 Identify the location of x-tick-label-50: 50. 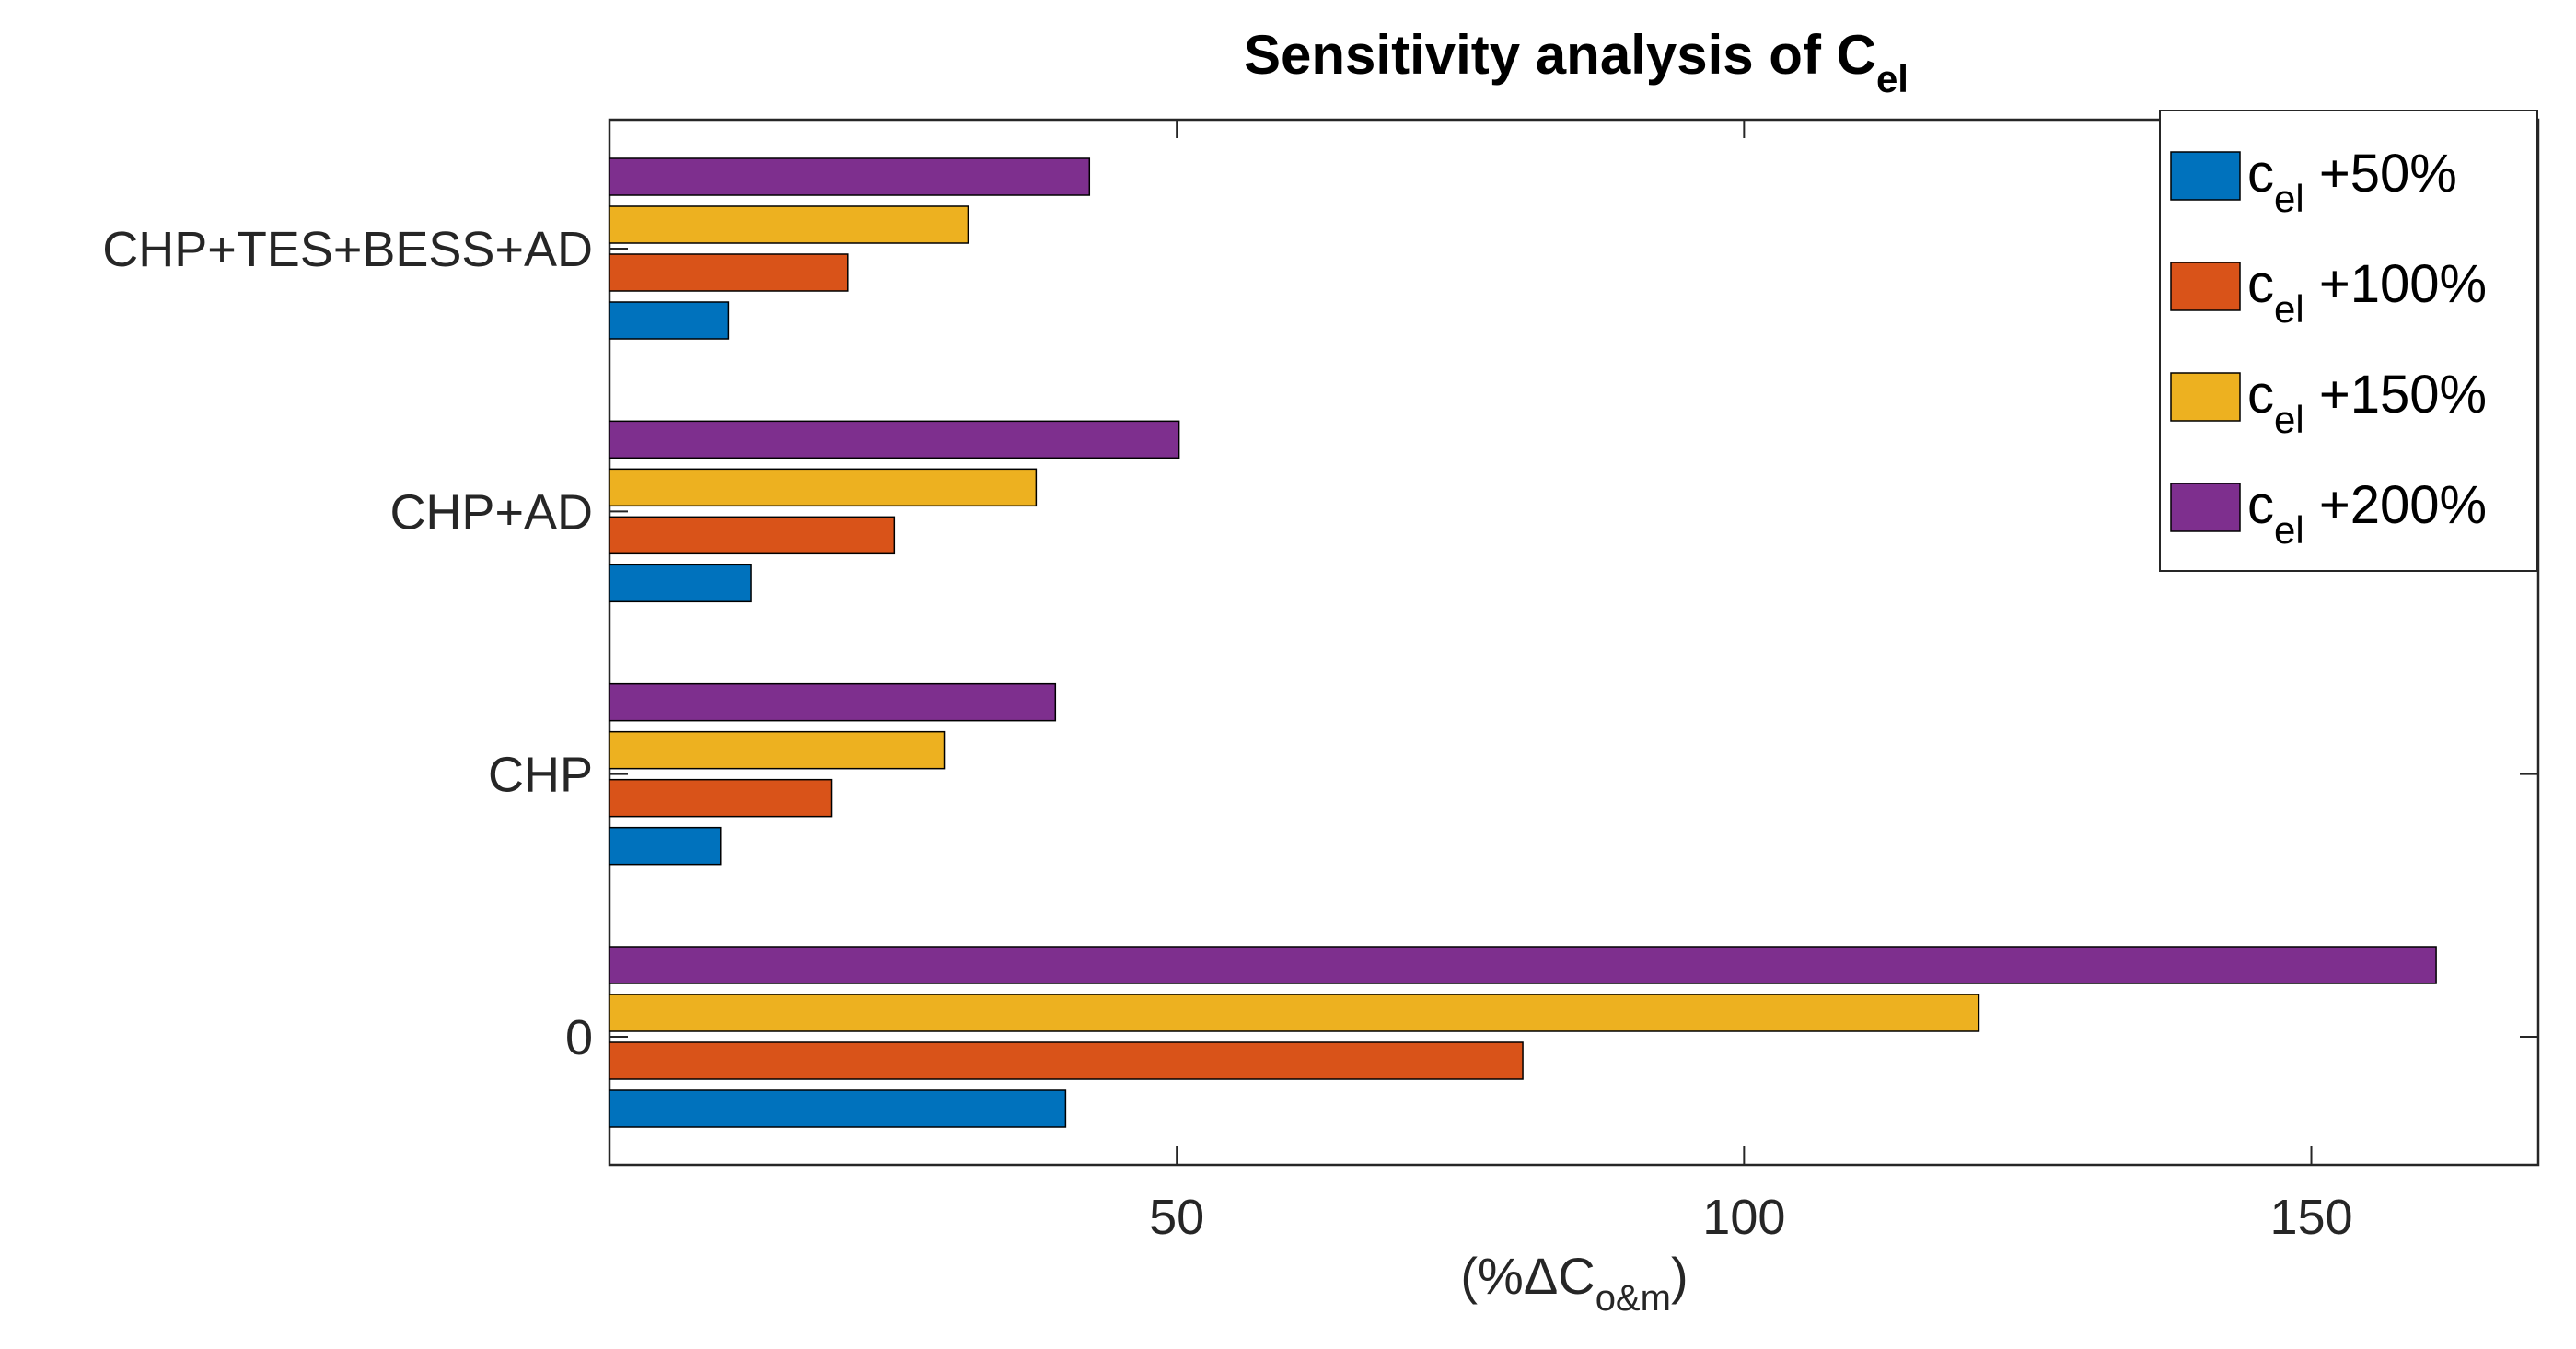
(1176, 1217).